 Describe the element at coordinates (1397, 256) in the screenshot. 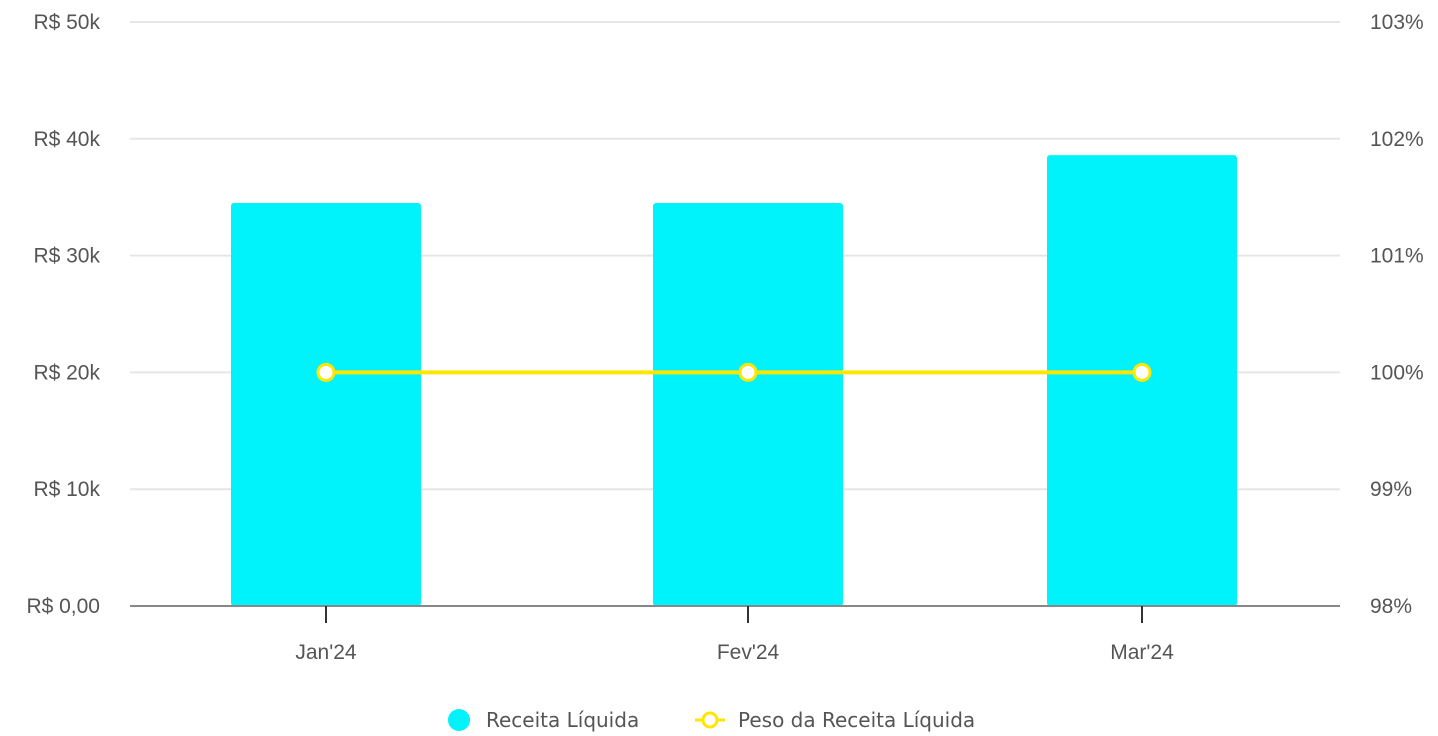

I see `right-tick-label: 101%` at that location.